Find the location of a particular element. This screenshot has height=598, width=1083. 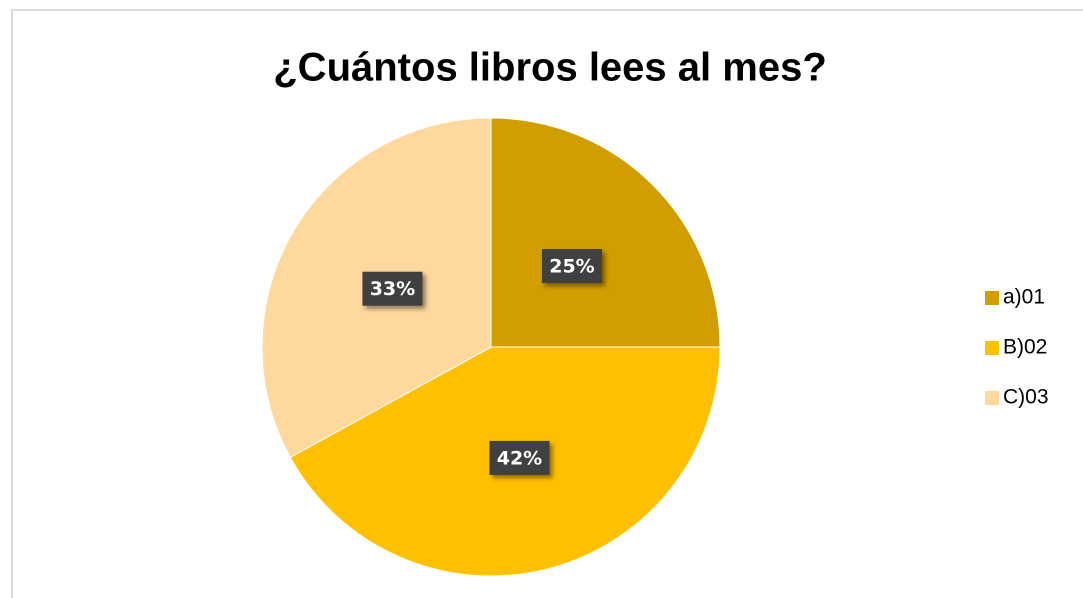

legend-label: C)03 is located at coordinates (1026, 397).